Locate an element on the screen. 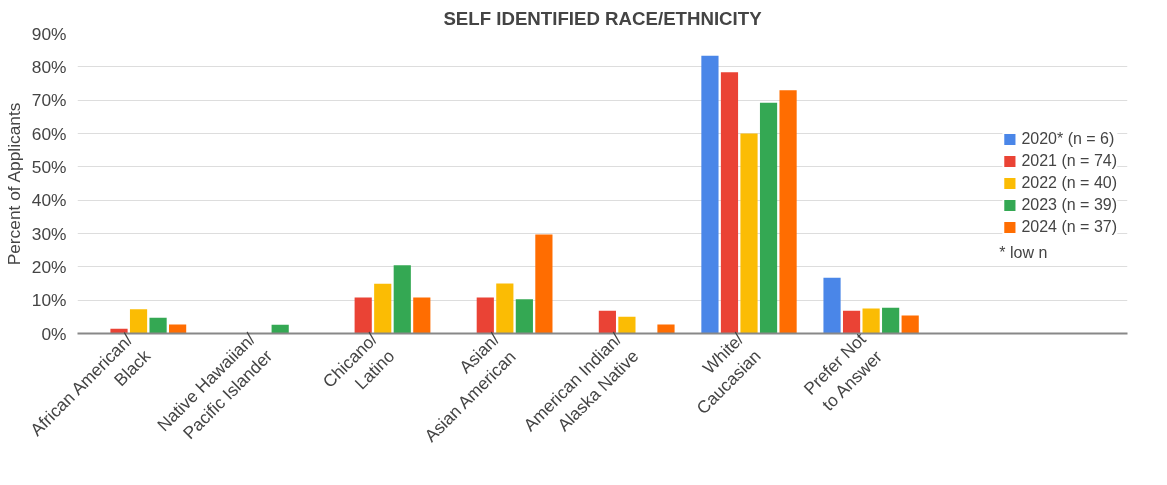  chart-title: SELF IDENTIFIED RACE/ETHNICITY is located at coordinates (603, 18).